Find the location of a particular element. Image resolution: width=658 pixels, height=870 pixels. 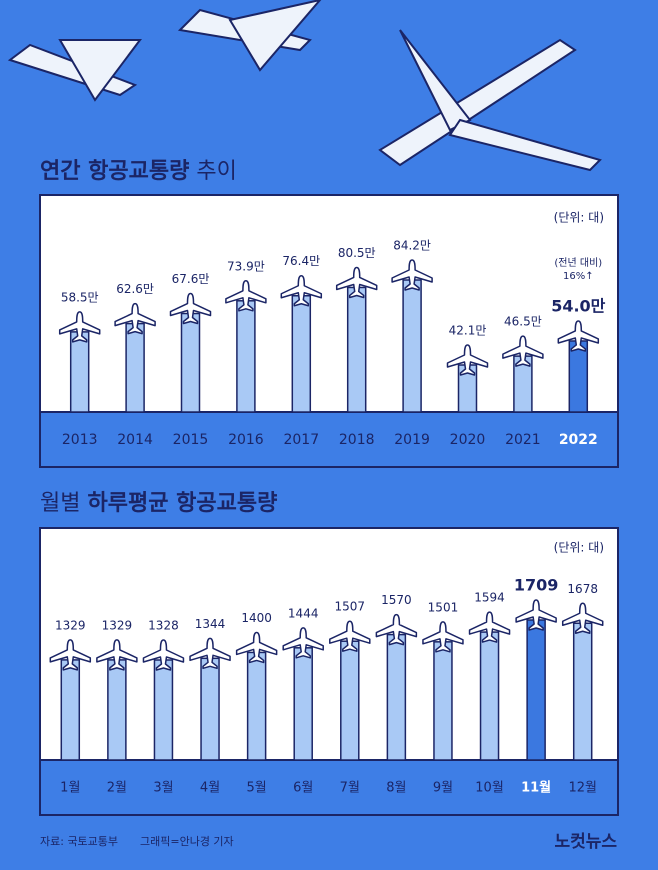

x-tick-label: 2017 is located at coordinates (301, 440).